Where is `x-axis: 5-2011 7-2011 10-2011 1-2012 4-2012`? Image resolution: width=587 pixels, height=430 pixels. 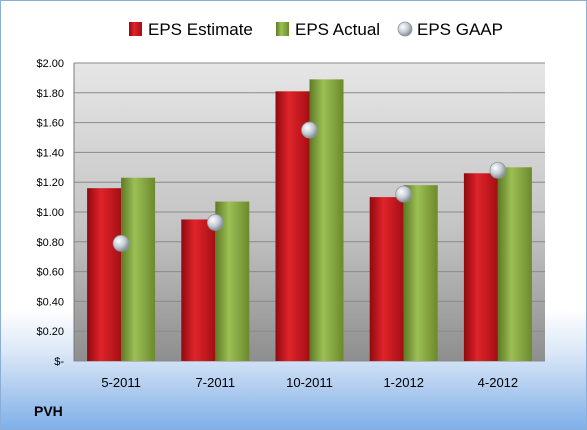 x-axis: 5-2011 7-2011 10-2011 1-2012 4-2012 is located at coordinates (309, 382).